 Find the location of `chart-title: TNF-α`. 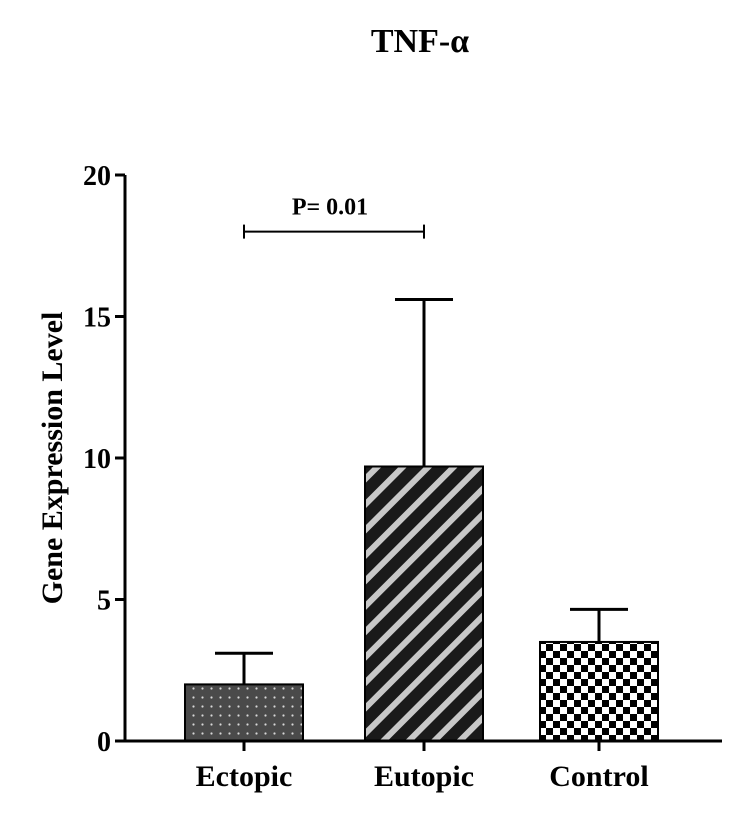

chart-title: TNF-α is located at coordinates (420, 41).